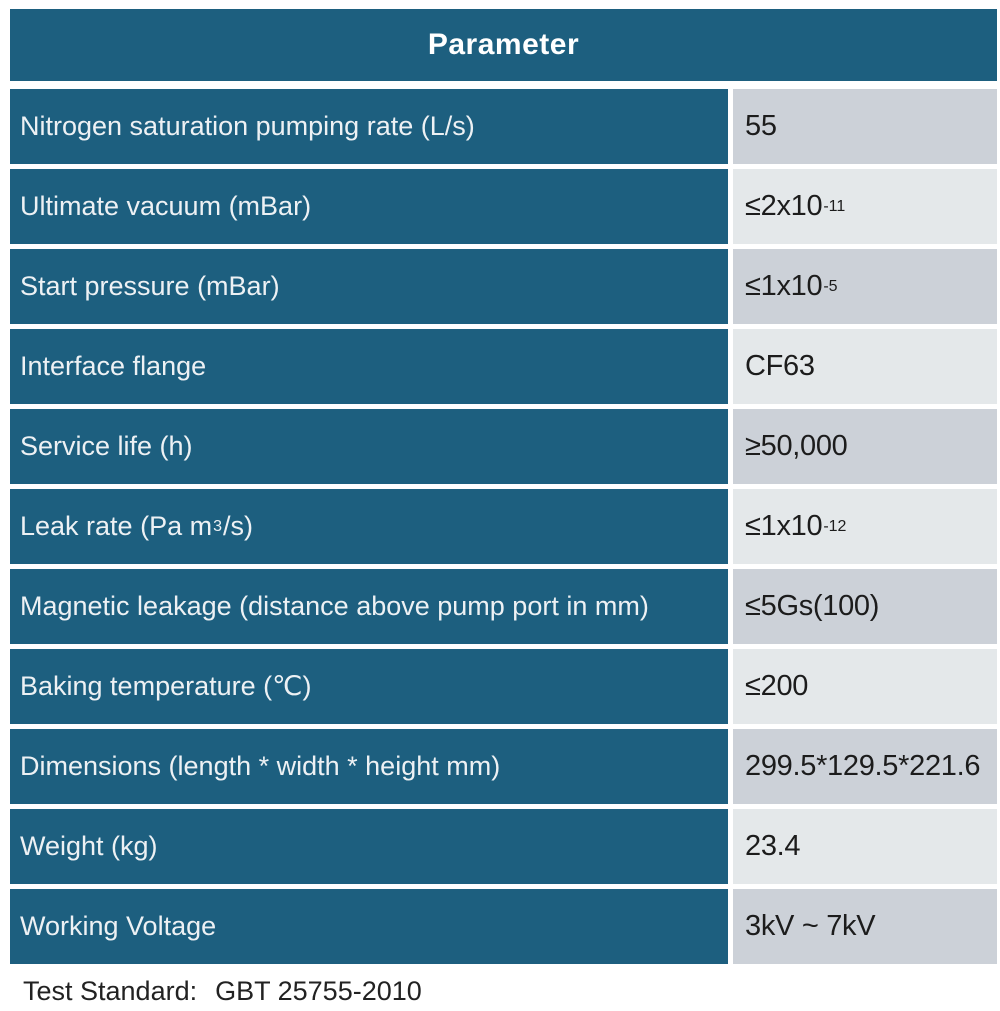 This screenshot has height=1011, width=1000. Describe the element at coordinates (118, 926) in the screenshot. I see `label-text: Working Voltage` at that location.